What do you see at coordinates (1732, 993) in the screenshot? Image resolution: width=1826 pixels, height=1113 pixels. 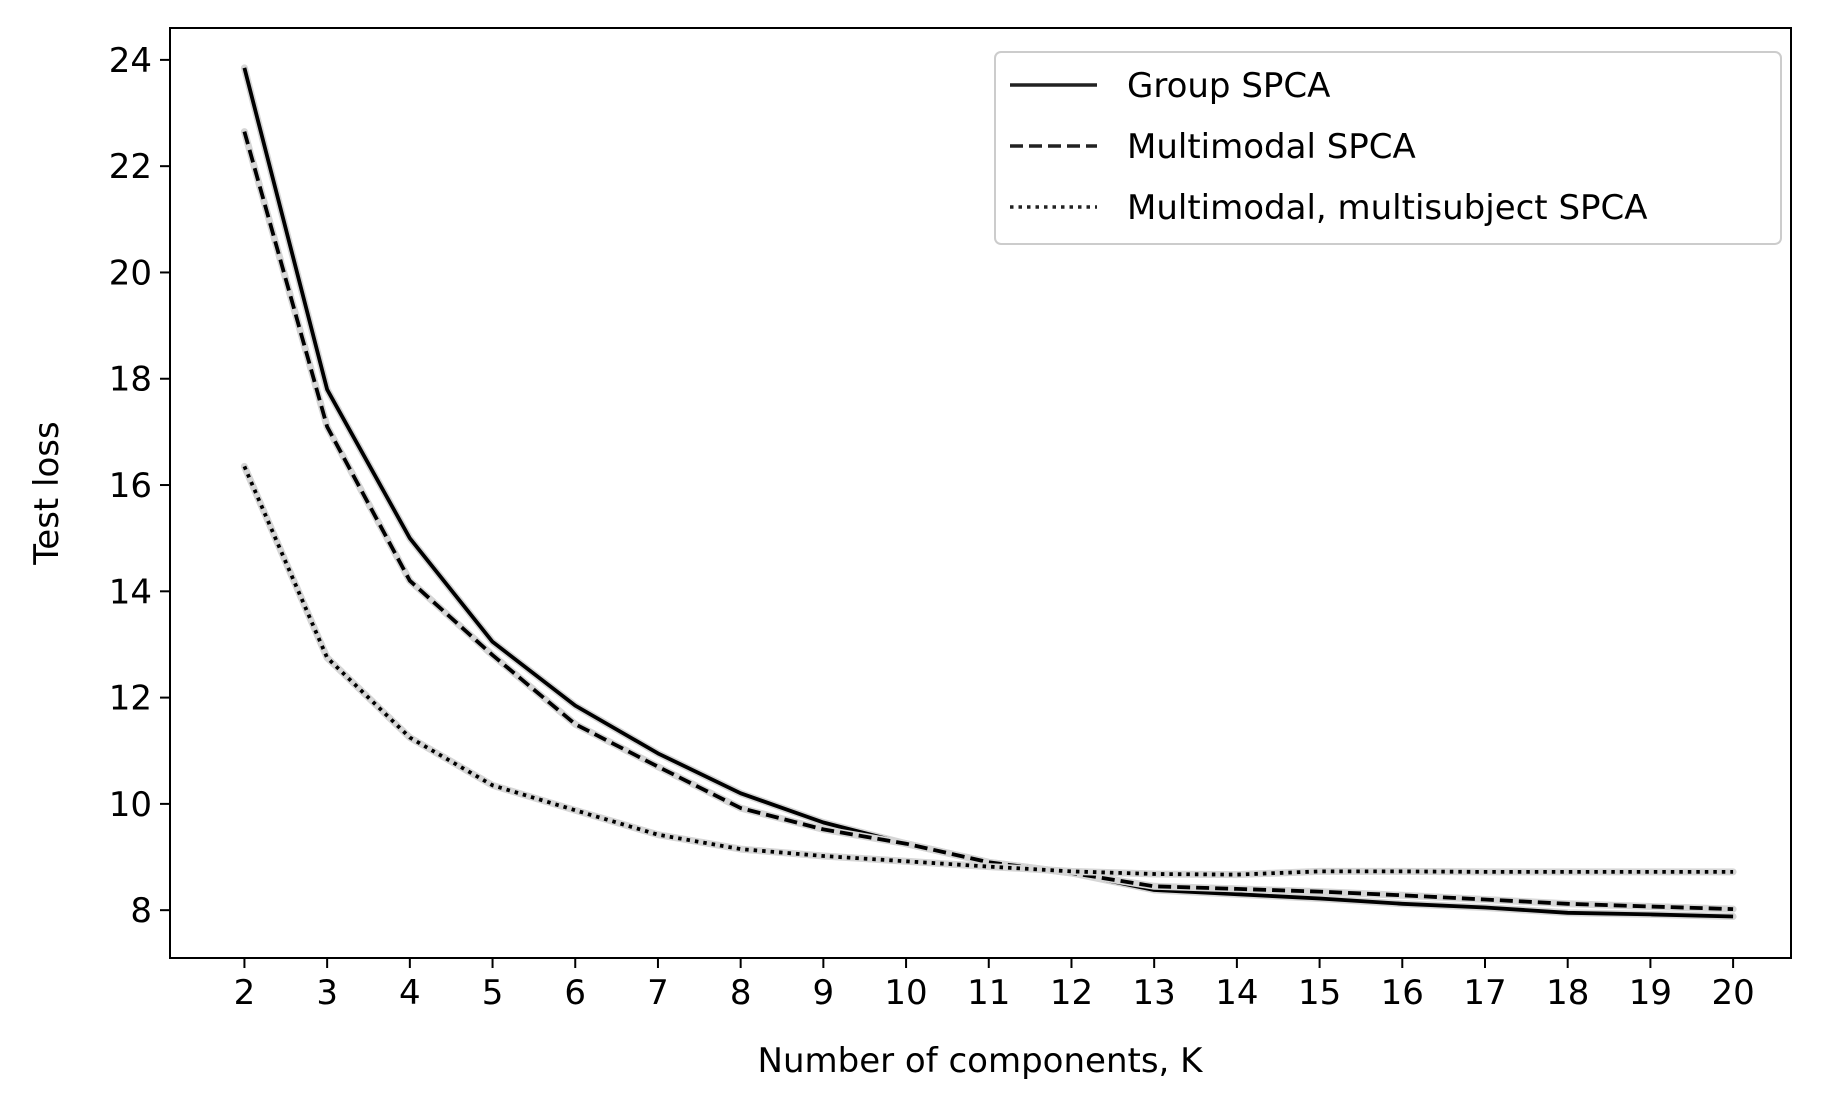 I see `x-tick-label: 20` at bounding box center [1732, 993].